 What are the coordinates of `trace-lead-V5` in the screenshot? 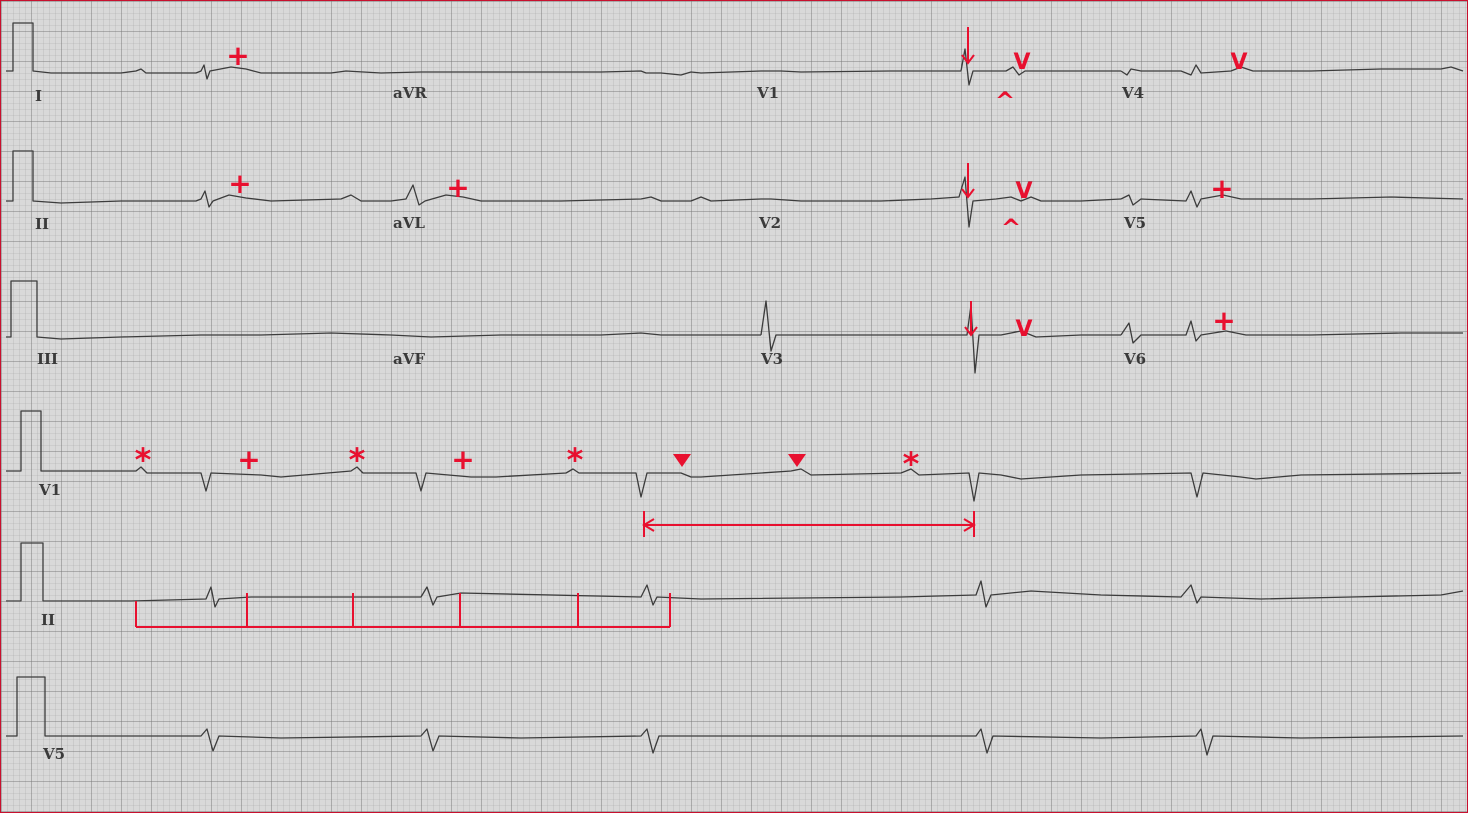 It's located at (1292, 199).